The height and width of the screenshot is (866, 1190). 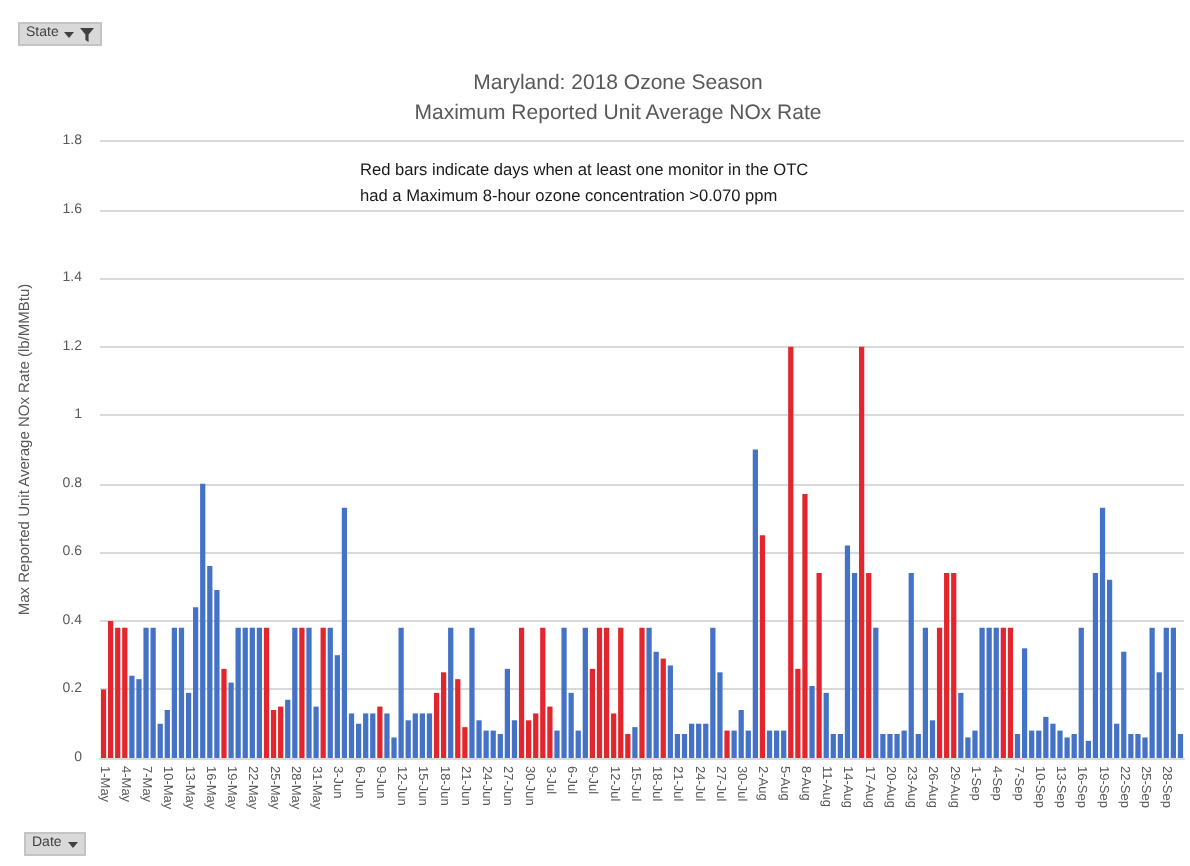 I want to click on chart-title: Maryland: 2018 Ozone Season, so click(x=618, y=83).